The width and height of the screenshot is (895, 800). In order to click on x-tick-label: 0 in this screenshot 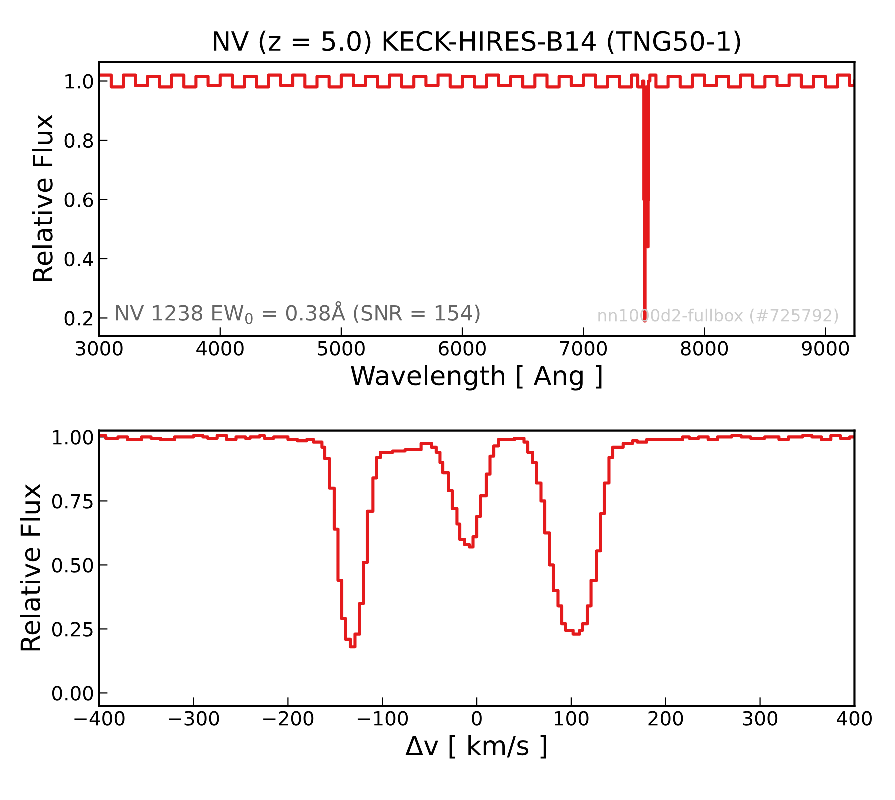, I will do `click(477, 718)`.